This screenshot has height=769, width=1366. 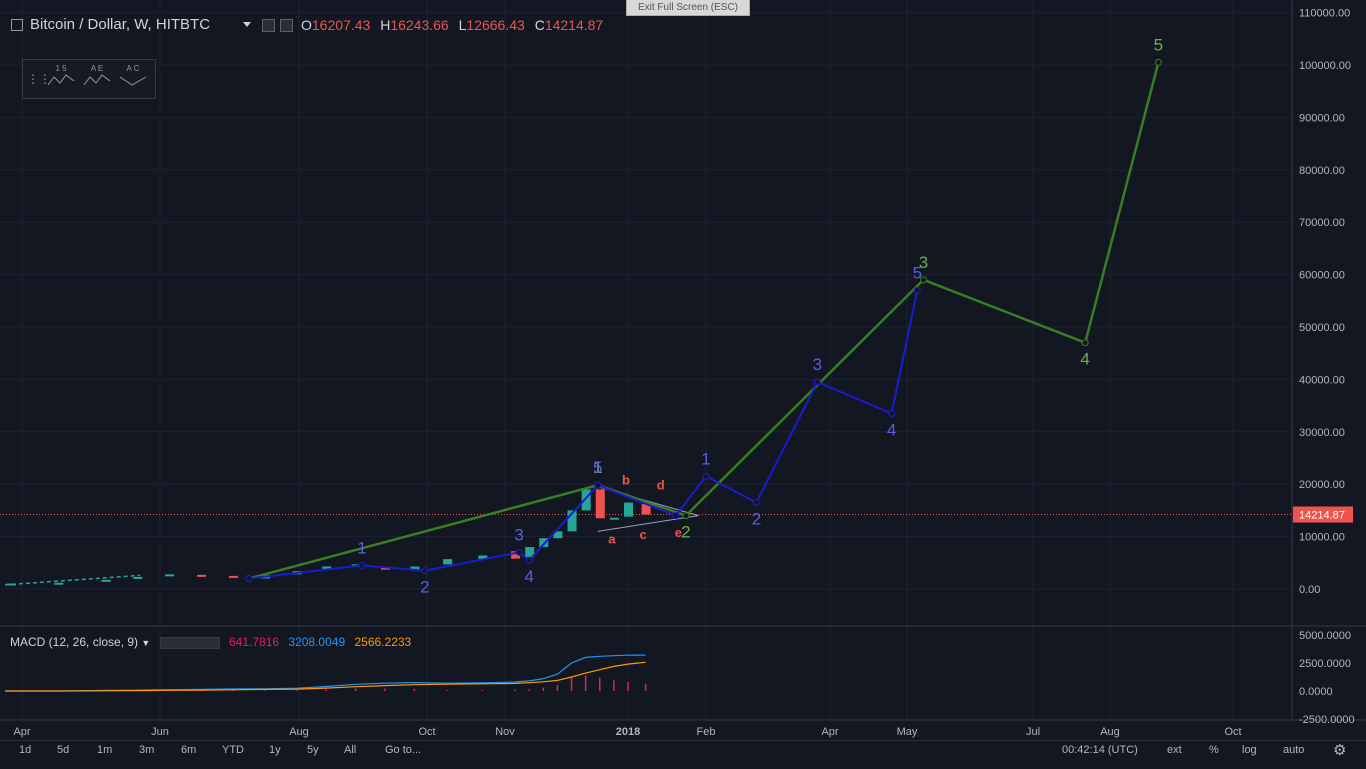 I want to click on macd-tick-label: 2500.0000, so click(x=1325, y=664).